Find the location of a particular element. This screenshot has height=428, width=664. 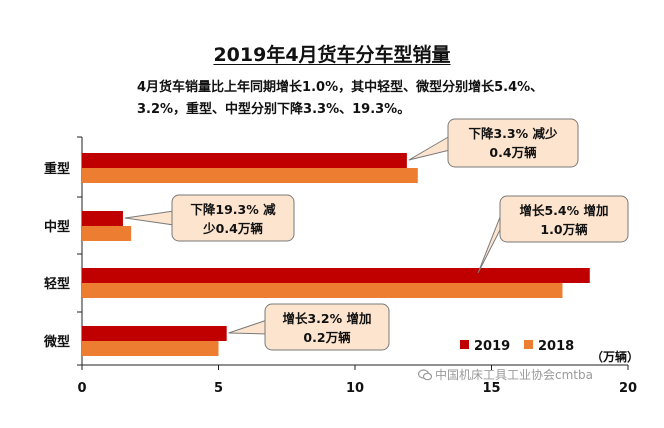

callout-text-line1: 增长5.4% 增加 is located at coordinates (563, 210).